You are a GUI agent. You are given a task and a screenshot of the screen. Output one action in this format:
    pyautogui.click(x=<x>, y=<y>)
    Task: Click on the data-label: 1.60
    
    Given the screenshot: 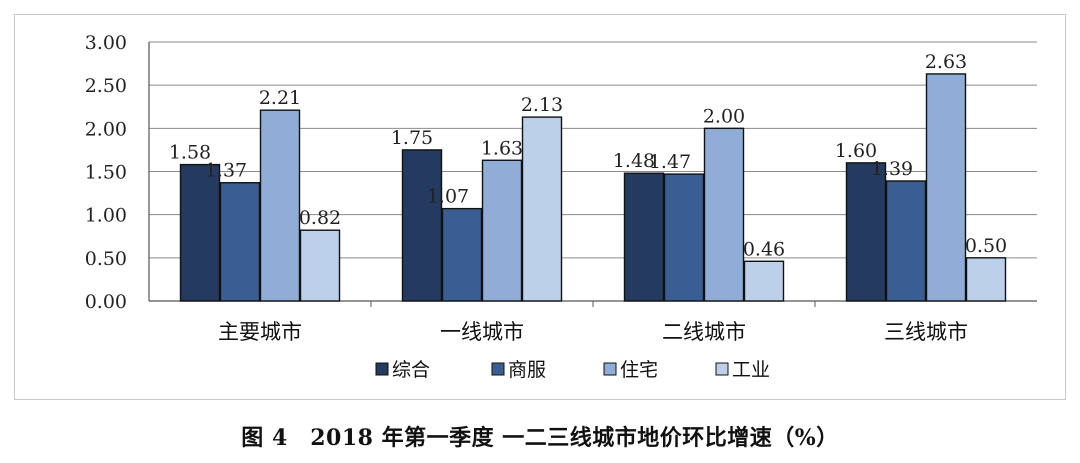 What is the action you would take?
    pyautogui.click(x=856, y=151)
    